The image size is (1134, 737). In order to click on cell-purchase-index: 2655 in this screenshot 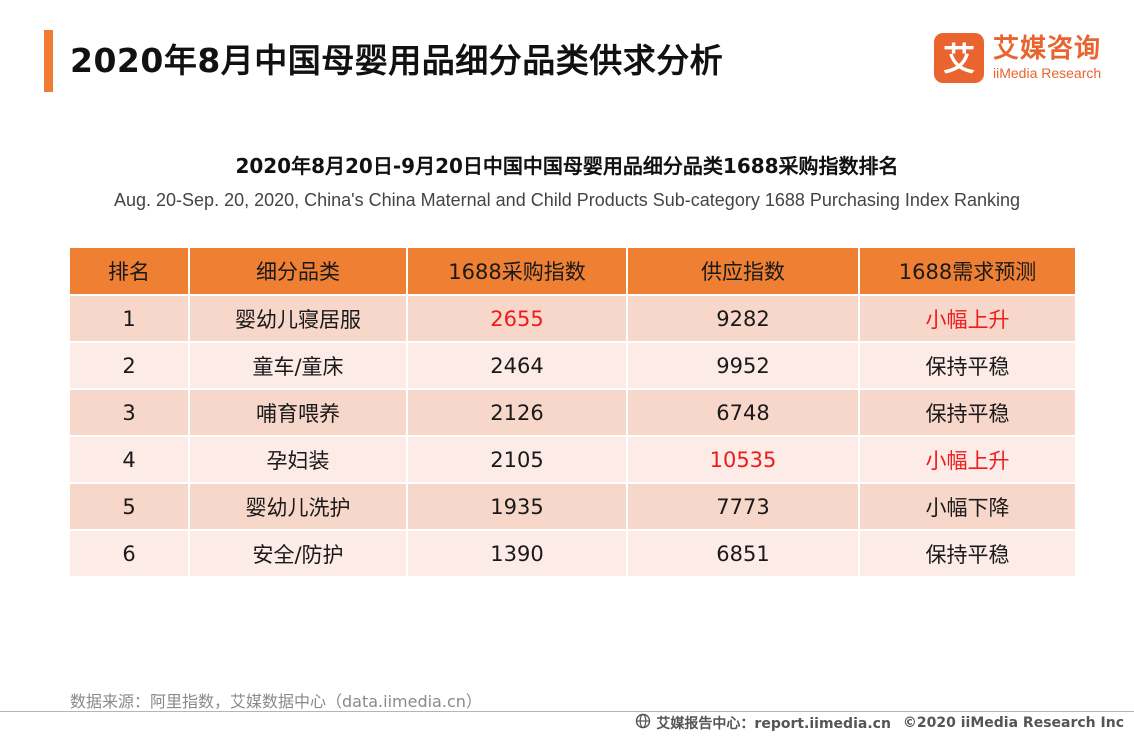, I will do `click(517, 319)`.